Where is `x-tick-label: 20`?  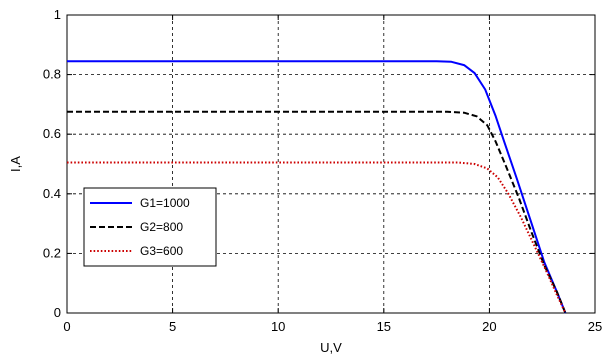 x-tick-label: 20 is located at coordinates (489, 326).